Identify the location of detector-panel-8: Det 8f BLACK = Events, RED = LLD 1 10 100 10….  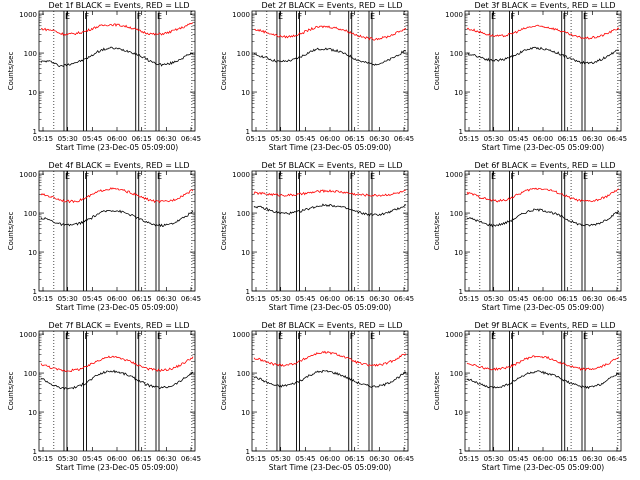
(317, 396).